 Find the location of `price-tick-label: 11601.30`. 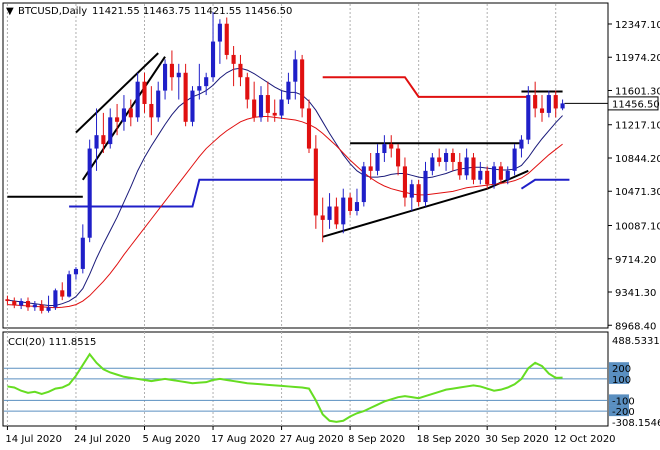

price-tick-label: 11601.30 is located at coordinates (637, 91).